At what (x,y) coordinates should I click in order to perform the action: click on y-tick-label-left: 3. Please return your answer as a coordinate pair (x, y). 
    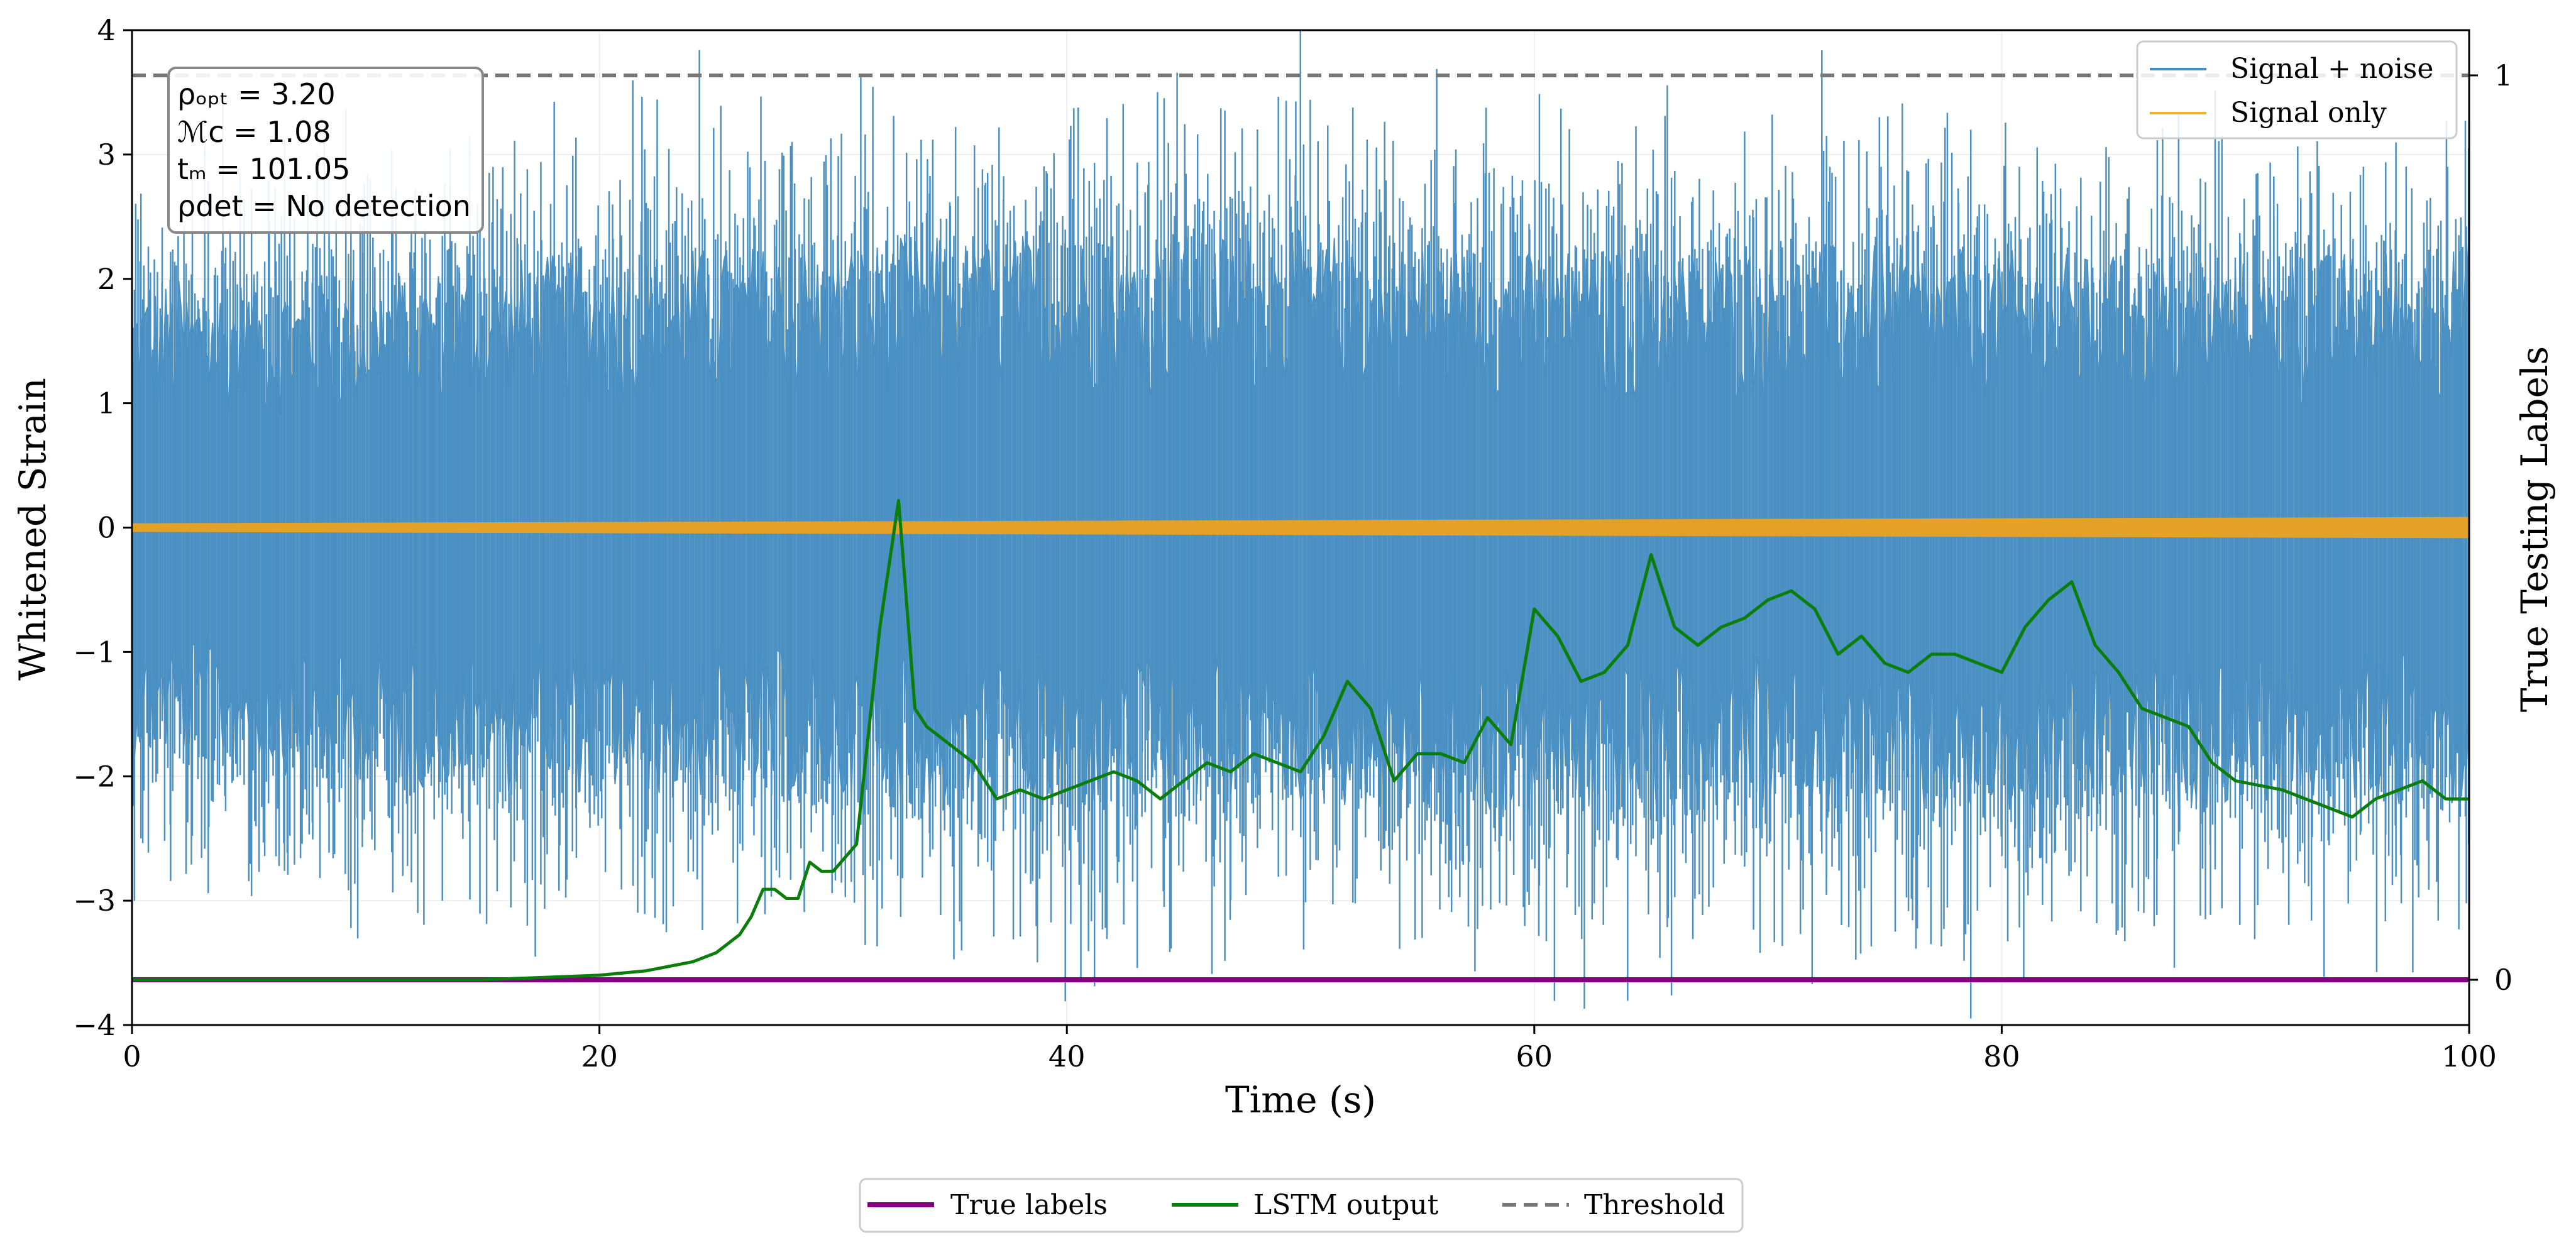
    Looking at the image, I should click on (106, 155).